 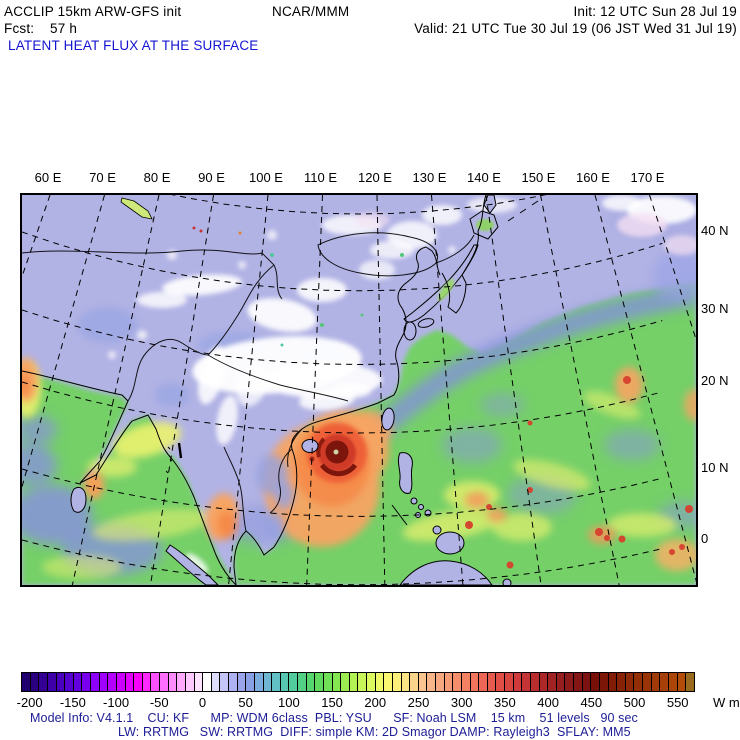 I want to click on land-specks, so click(x=298, y=286).